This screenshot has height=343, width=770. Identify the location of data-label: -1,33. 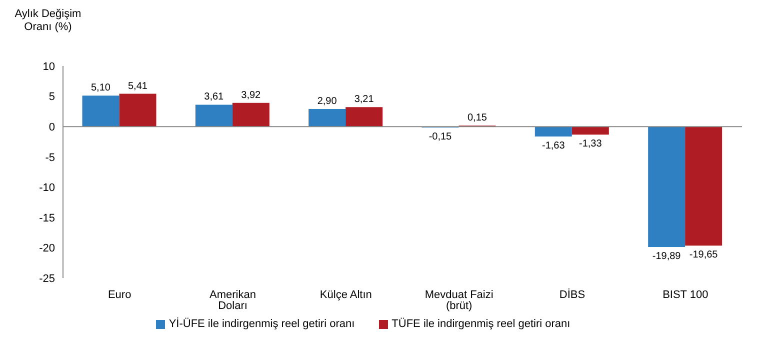
(590, 144).